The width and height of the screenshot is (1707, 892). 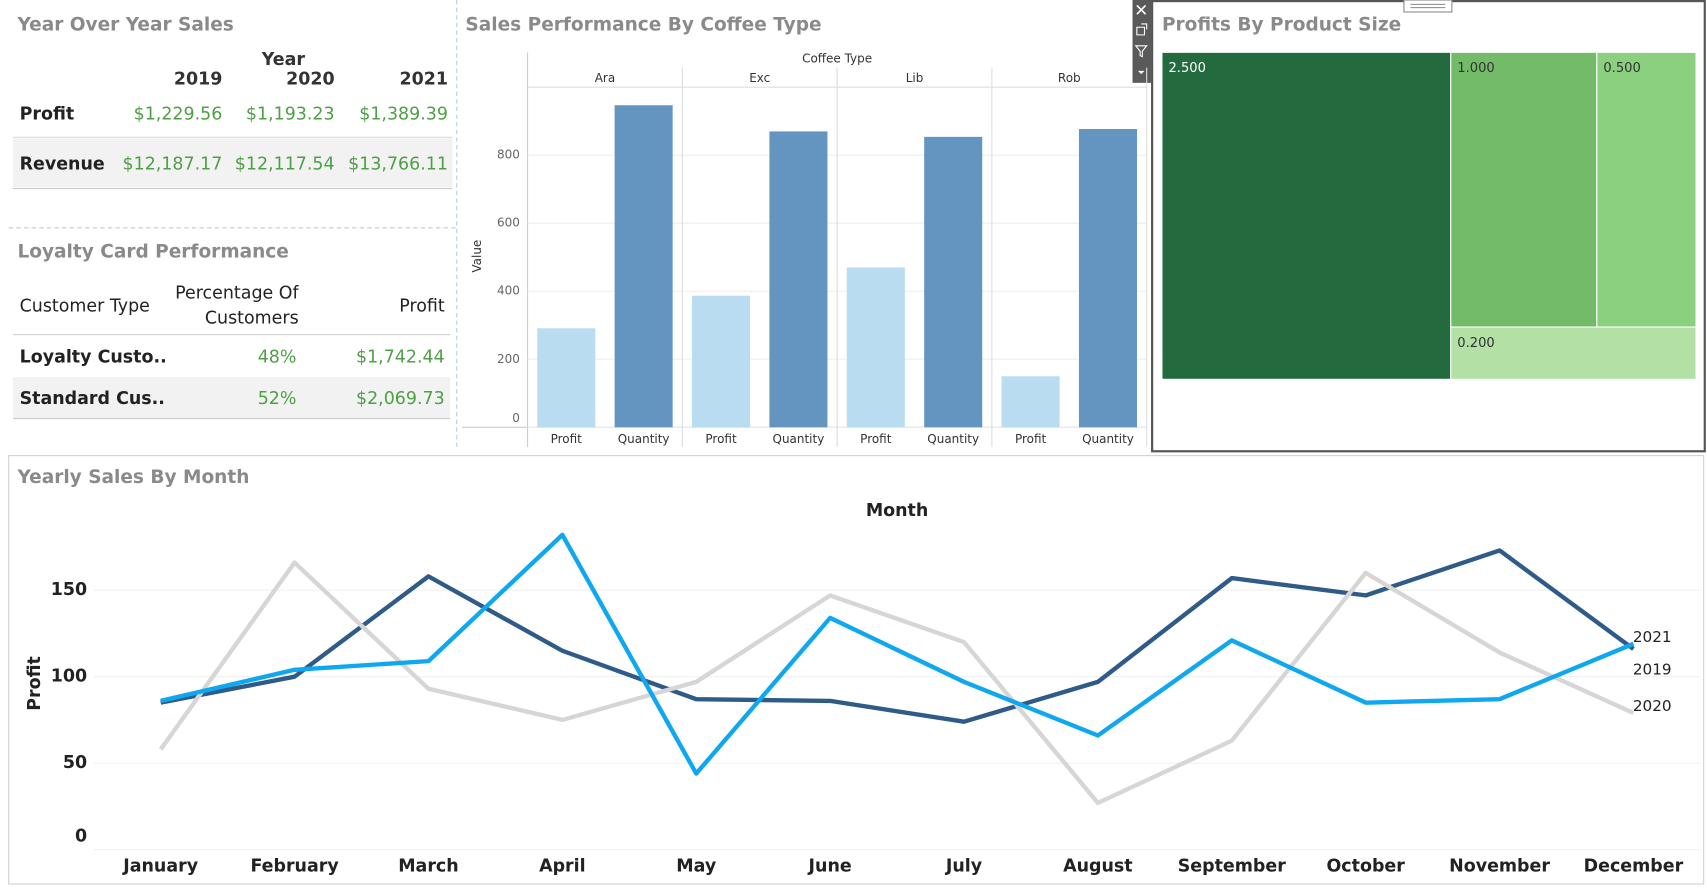 I want to click on column-header: Percentage Of Customers, so click(x=237, y=305).